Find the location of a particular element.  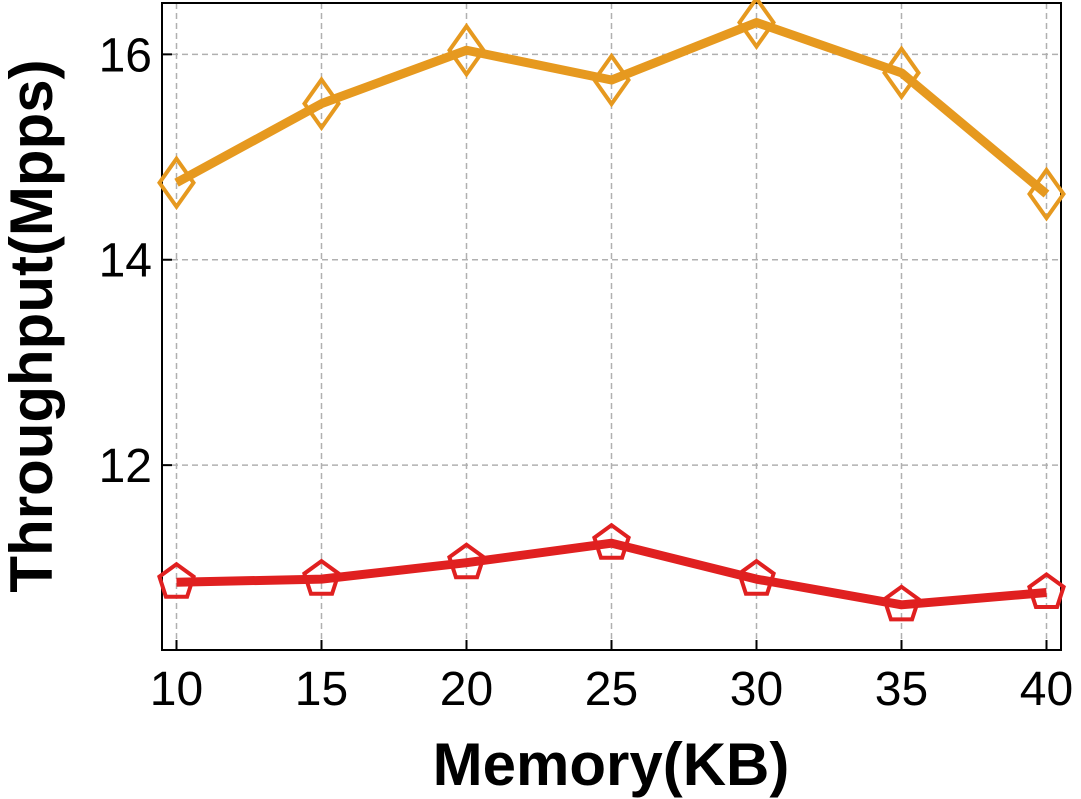

x-tick-label: 40 is located at coordinates (1046, 689).